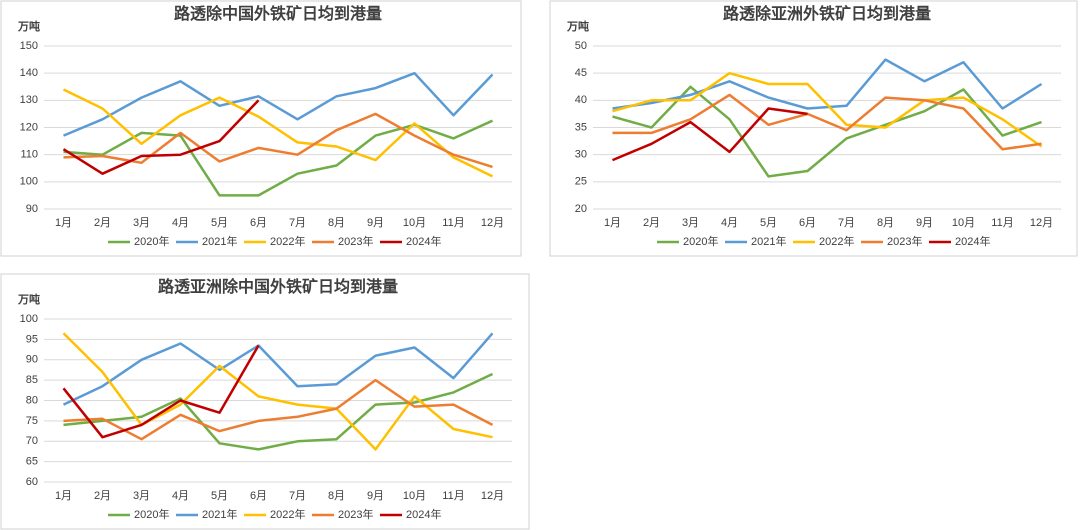 This screenshot has height=530, width=1080. What do you see at coordinates (29, 73) in the screenshot?
I see `y-tick-label: 140` at bounding box center [29, 73].